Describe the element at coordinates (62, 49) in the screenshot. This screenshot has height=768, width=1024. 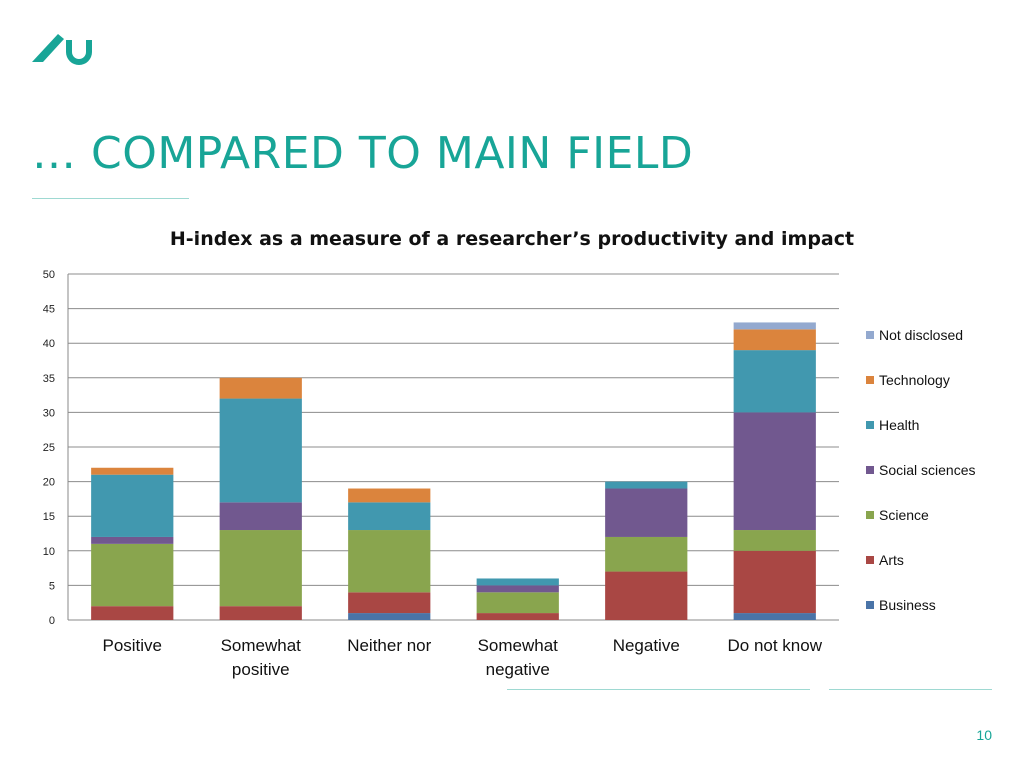
I see `au-logo-icon` at that location.